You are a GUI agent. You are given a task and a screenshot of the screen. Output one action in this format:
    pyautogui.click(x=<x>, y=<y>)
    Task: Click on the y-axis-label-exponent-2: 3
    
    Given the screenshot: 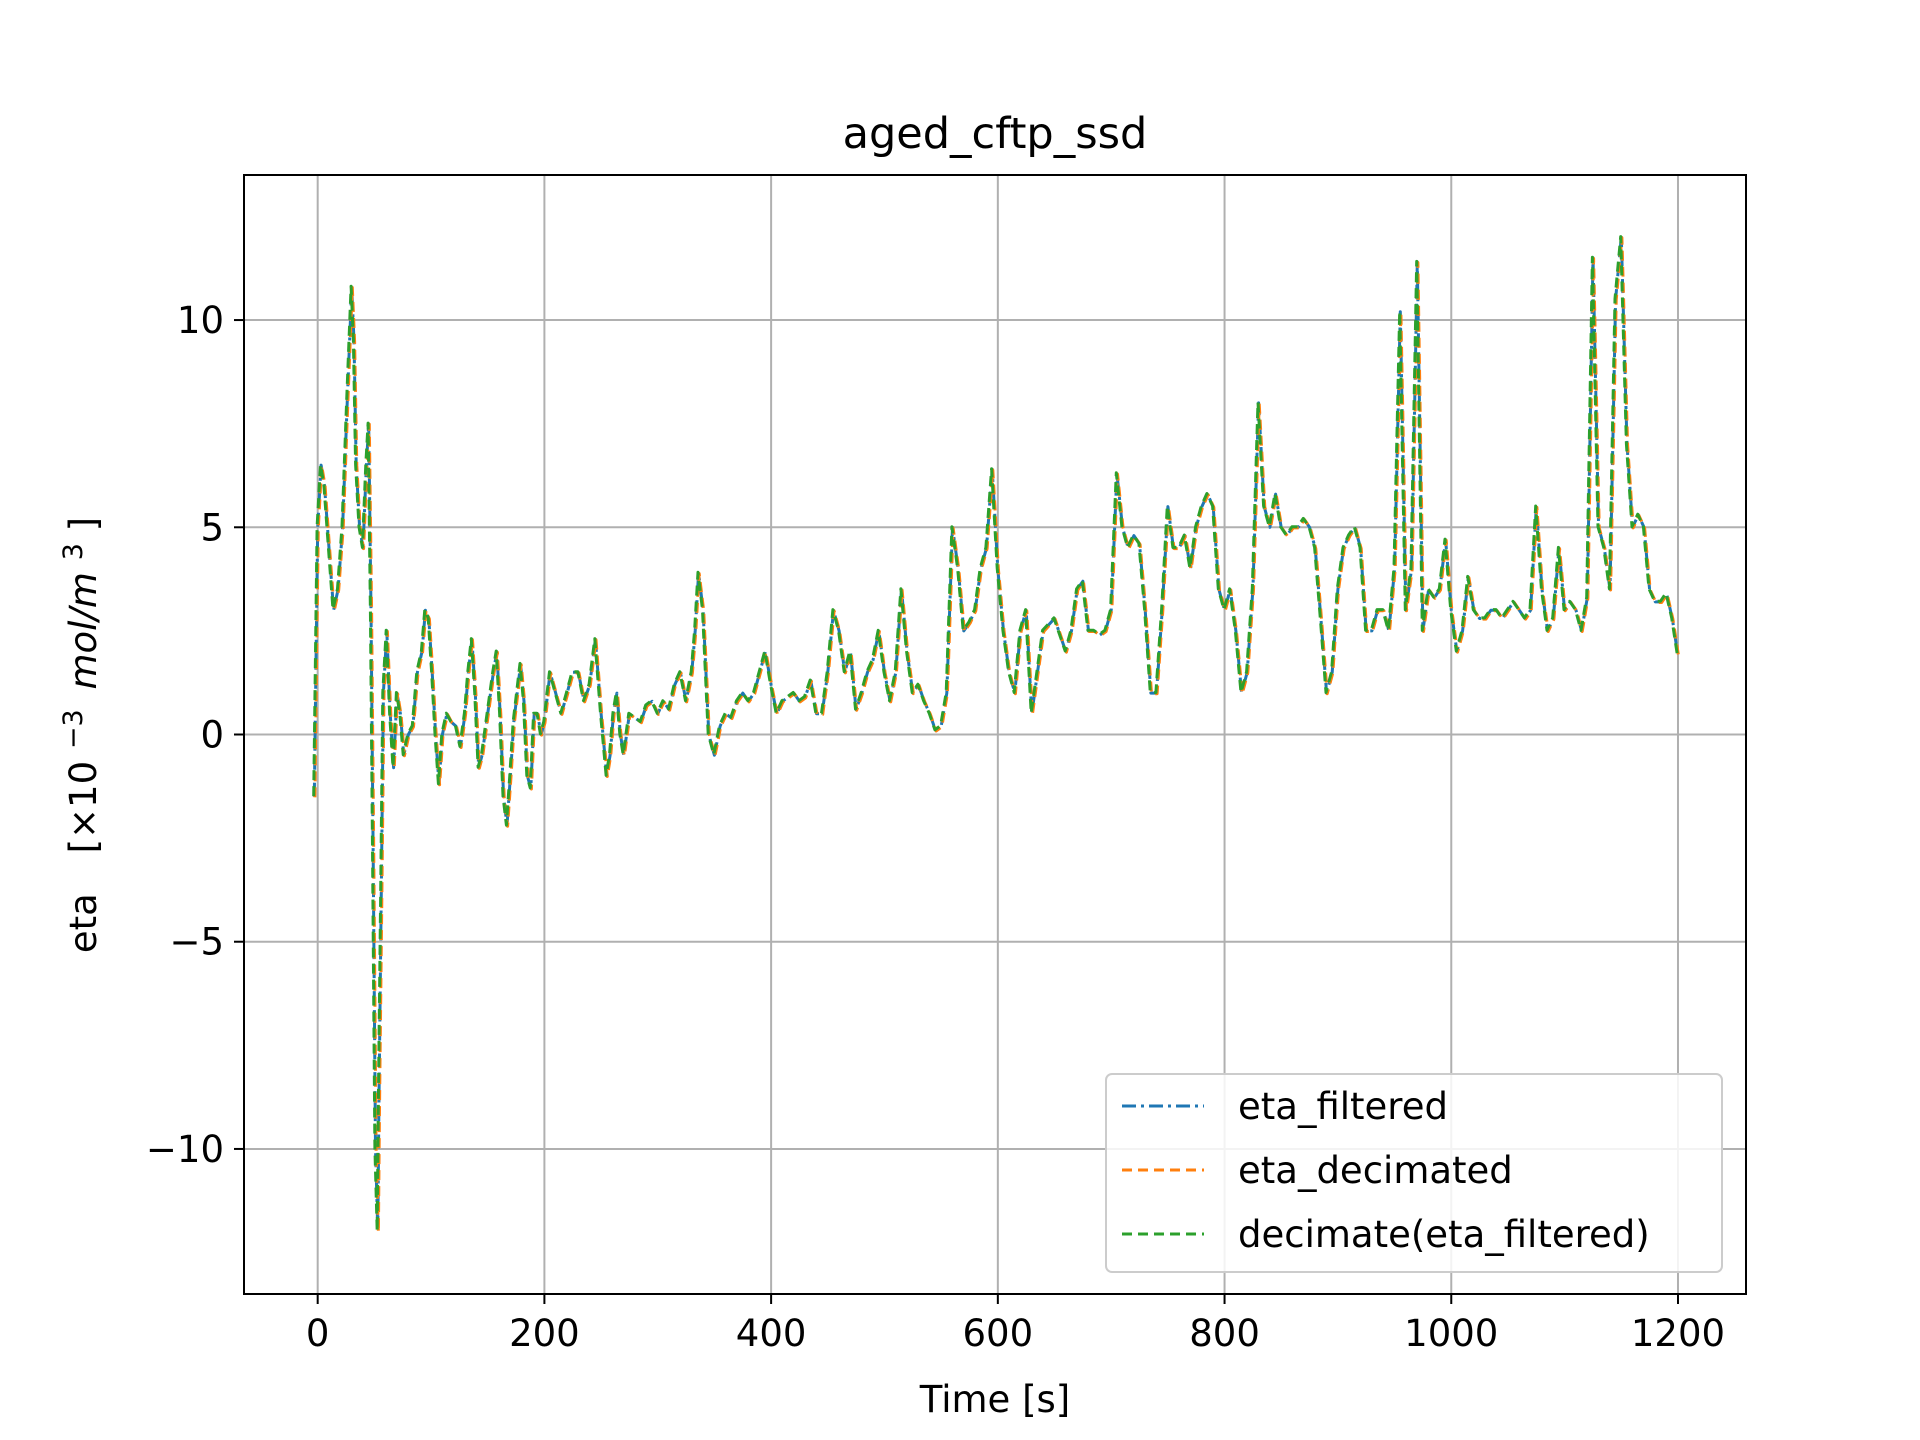 What is the action you would take?
    pyautogui.click(x=73, y=551)
    